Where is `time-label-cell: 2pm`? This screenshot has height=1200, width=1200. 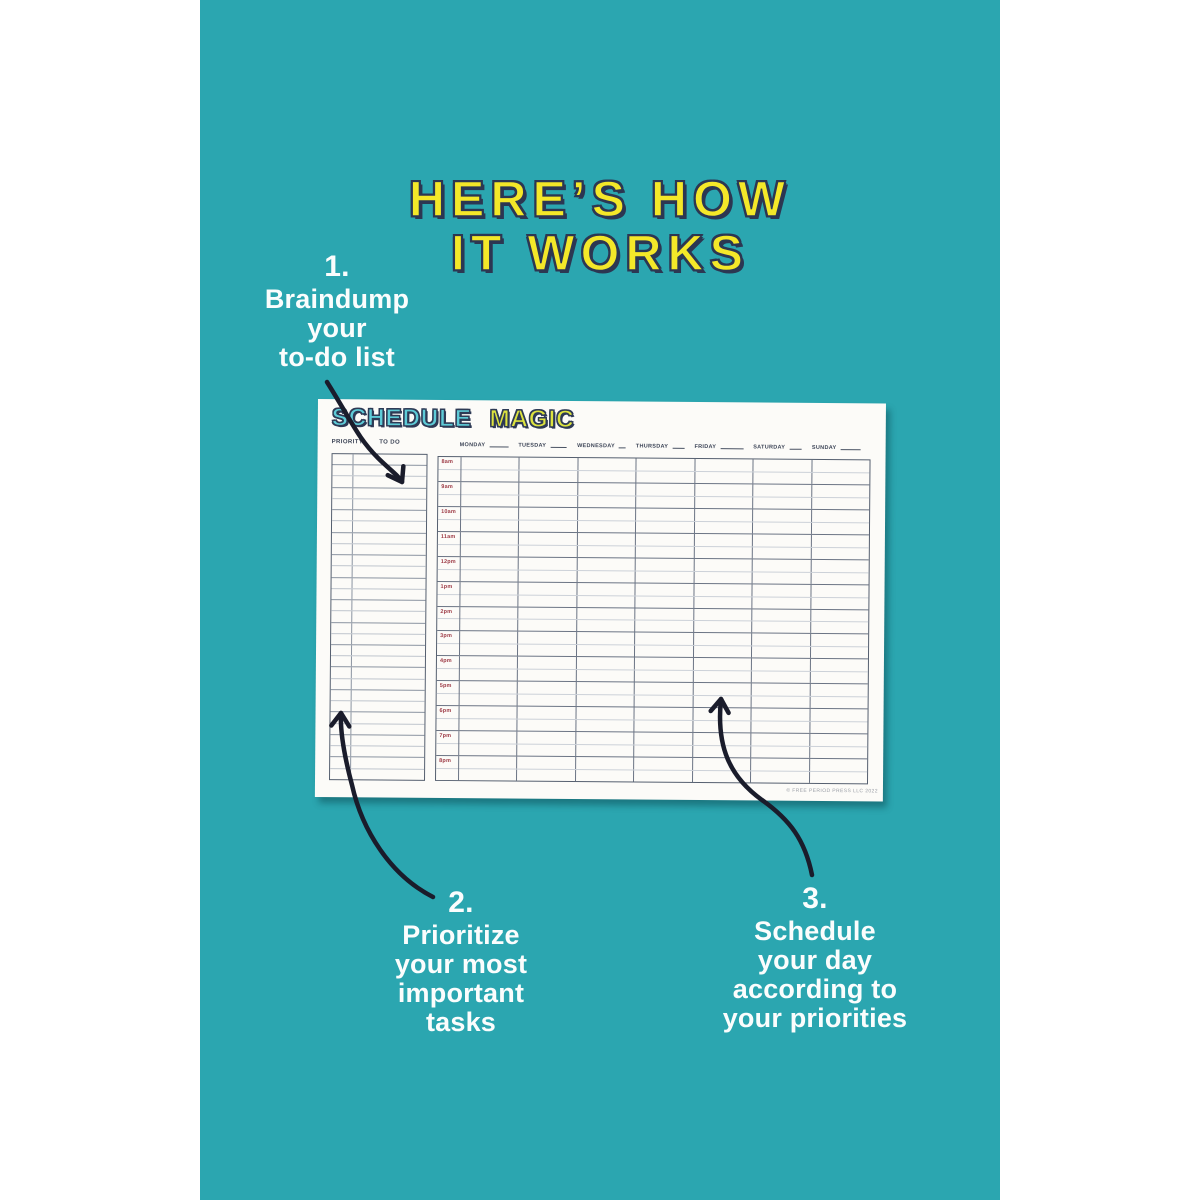
time-label-cell: 2pm is located at coordinates (449, 618).